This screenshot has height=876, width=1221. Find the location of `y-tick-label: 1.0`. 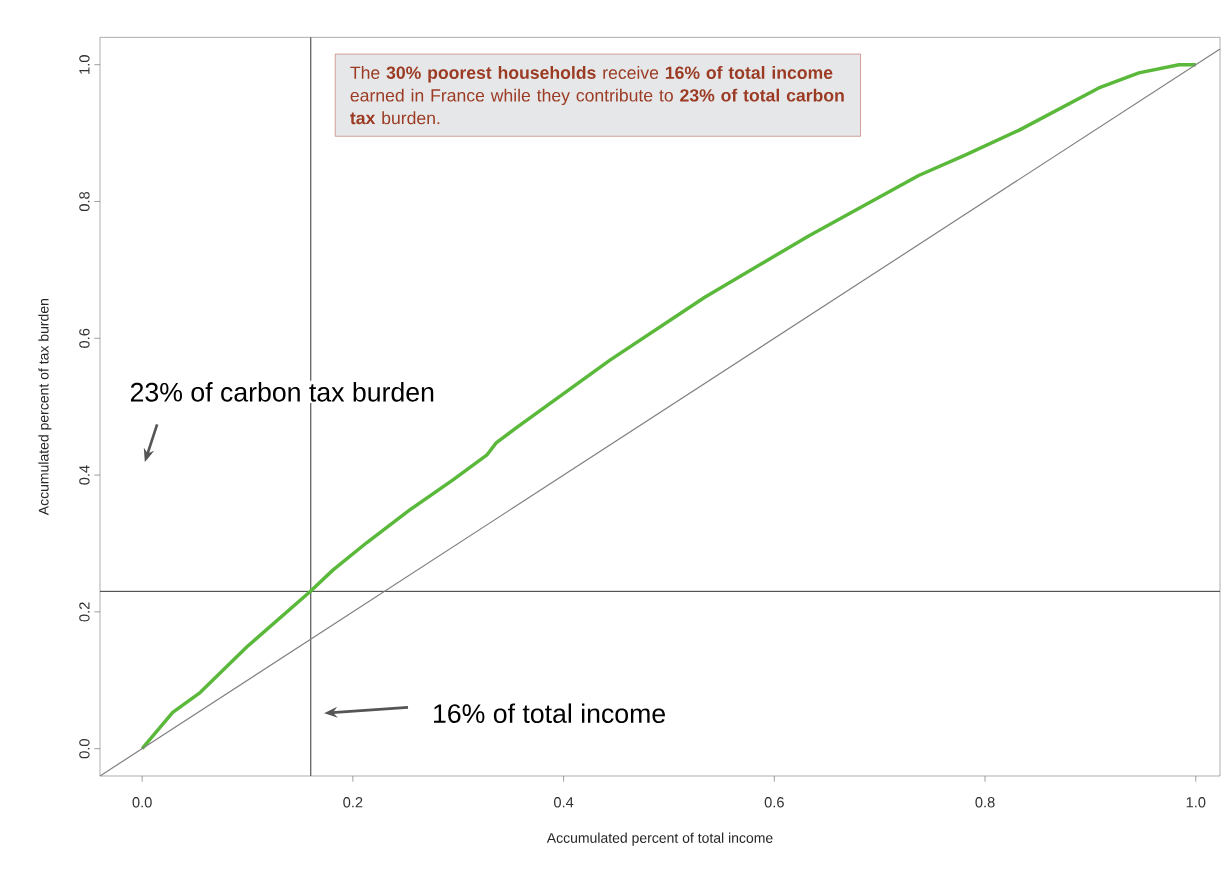

y-tick-label: 1.0 is located at coordinates (84, 64).